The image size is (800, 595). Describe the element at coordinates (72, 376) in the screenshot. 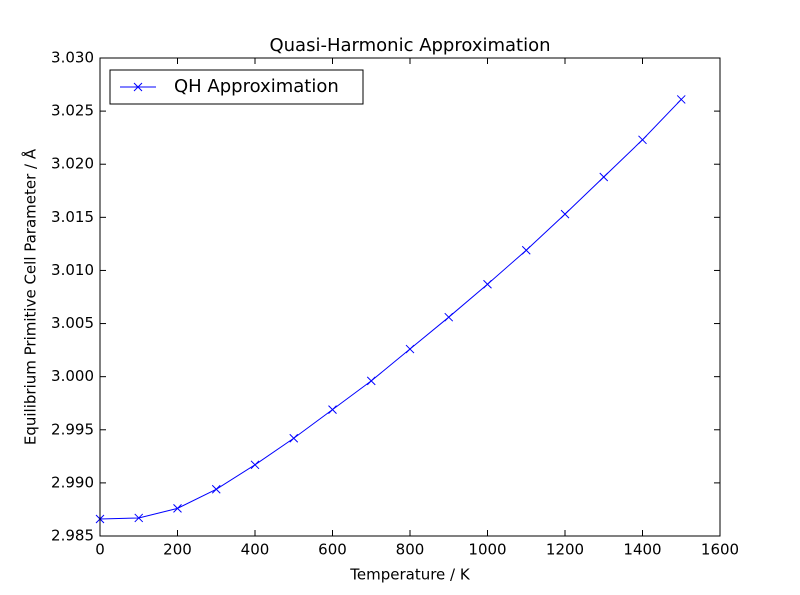

I see `y-tick-label: 3.000` at that location.